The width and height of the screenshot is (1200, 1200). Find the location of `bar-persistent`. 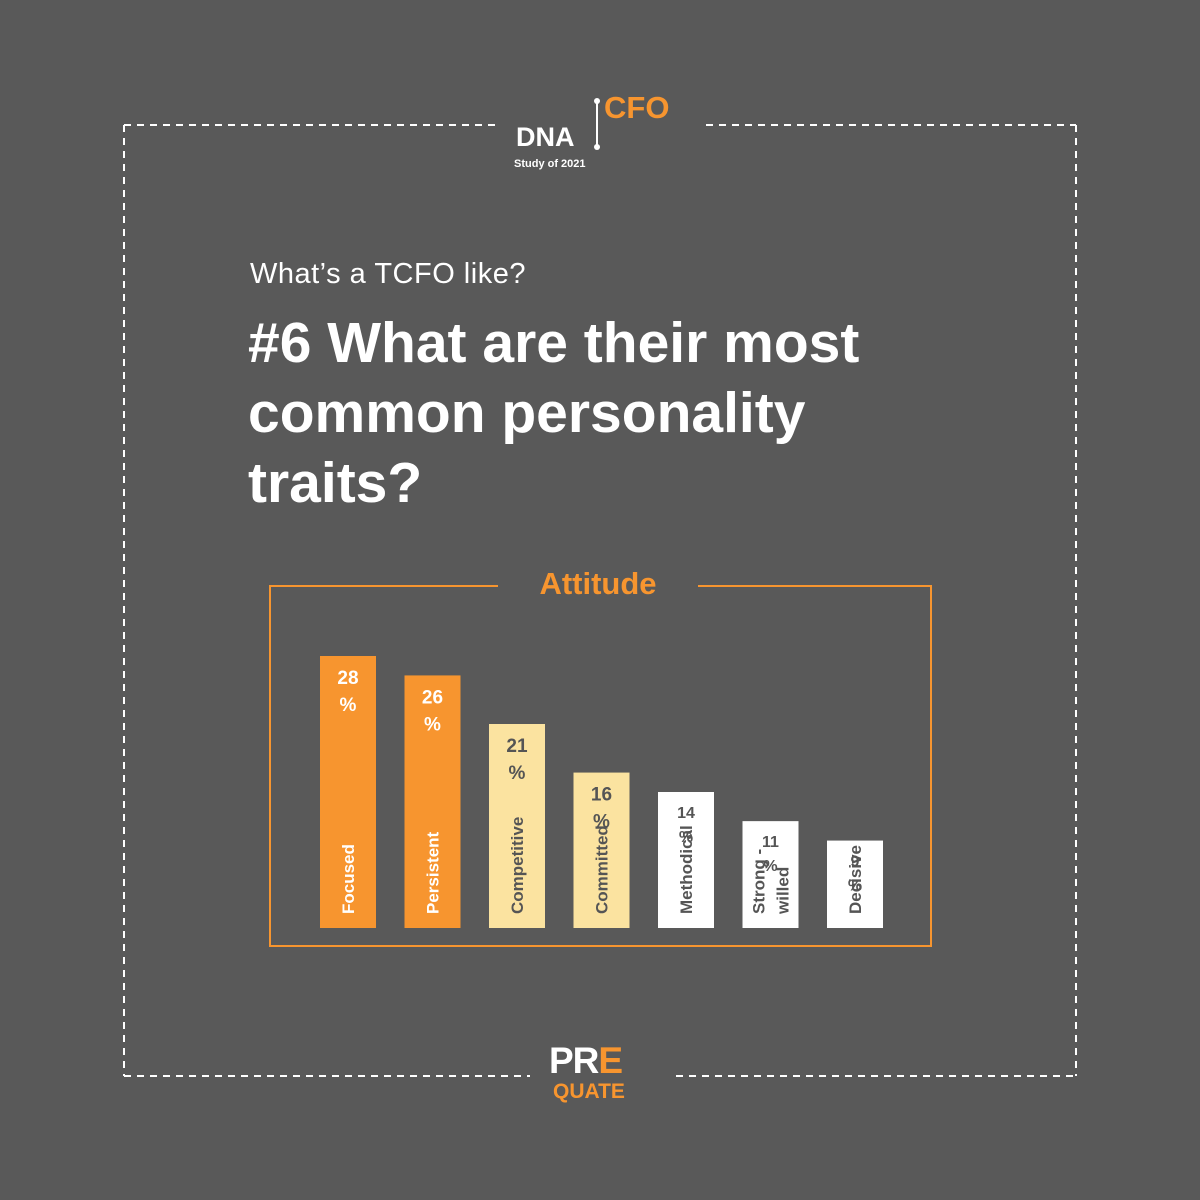

bar-persistent is located at coordinates (432, 801).